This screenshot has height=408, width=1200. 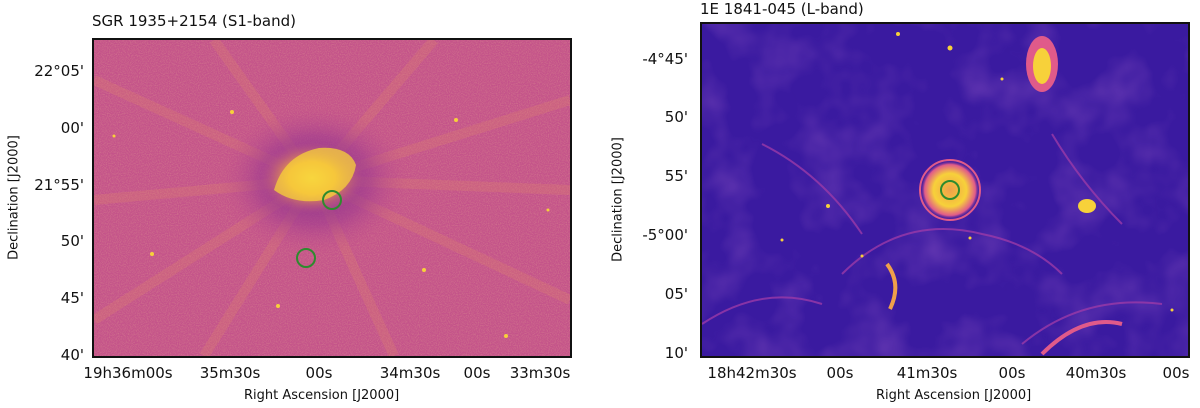 I want to click on left-xtick: 33m30s, so click(x=540, y=373).